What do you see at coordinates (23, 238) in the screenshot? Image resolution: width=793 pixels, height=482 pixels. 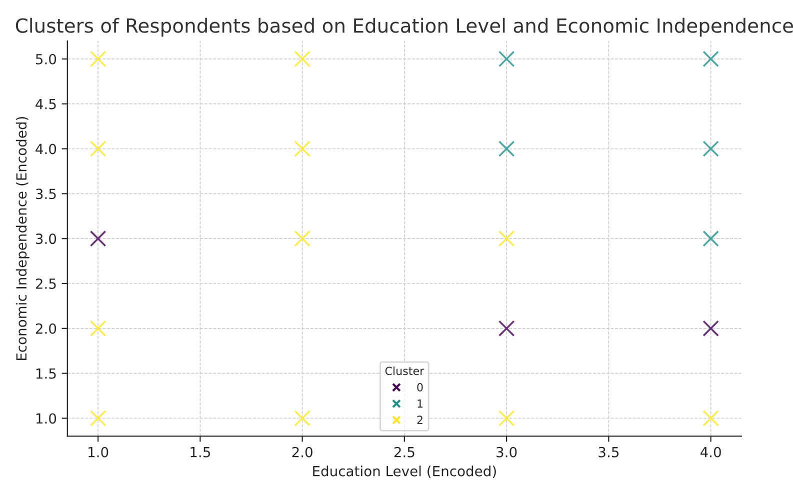 I see `y-axis-title: Economic Independence (Encoded)` at bounding box center [23, 238].